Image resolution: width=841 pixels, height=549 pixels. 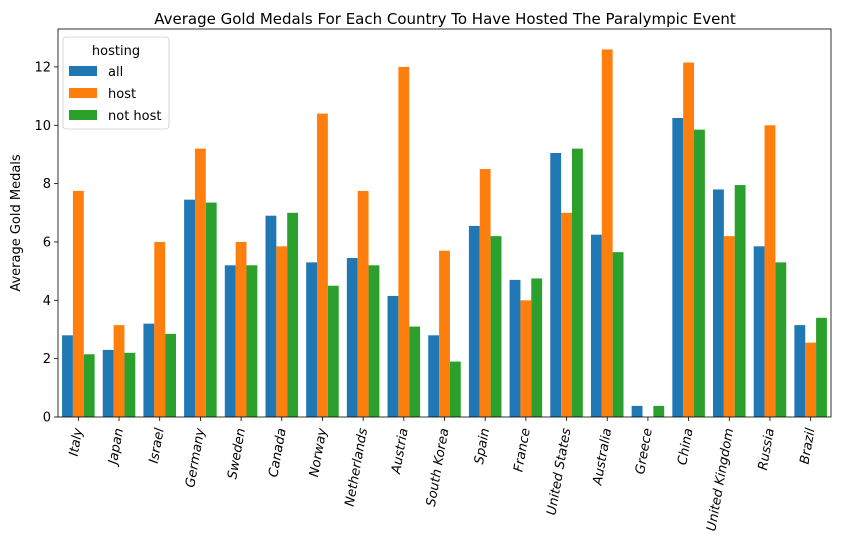 I want to click on x-tick-label-italy: Italy, so click(x=77, y=442).